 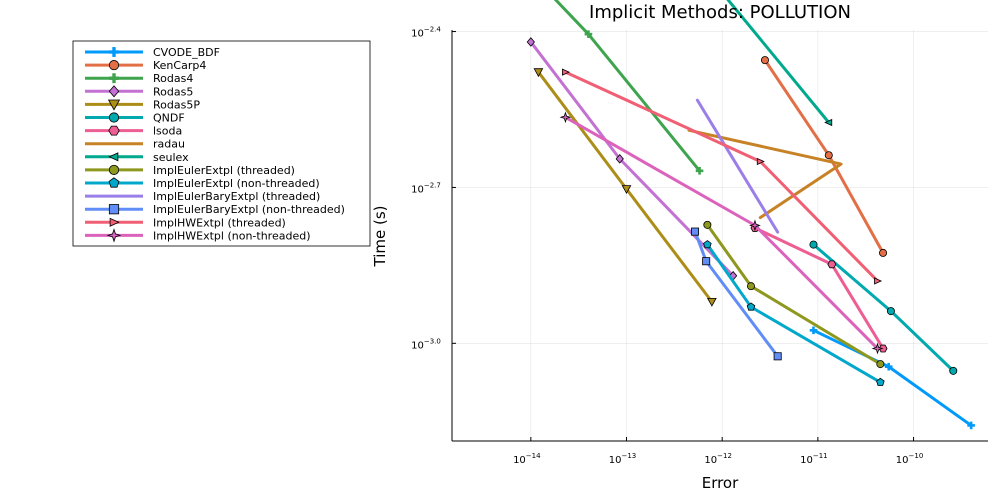 What do you see at coordinates (219, 222) in the screenshot?
I see `legend-label: ImplHWExtpl (threaded)` at bounding box center [219, 222].